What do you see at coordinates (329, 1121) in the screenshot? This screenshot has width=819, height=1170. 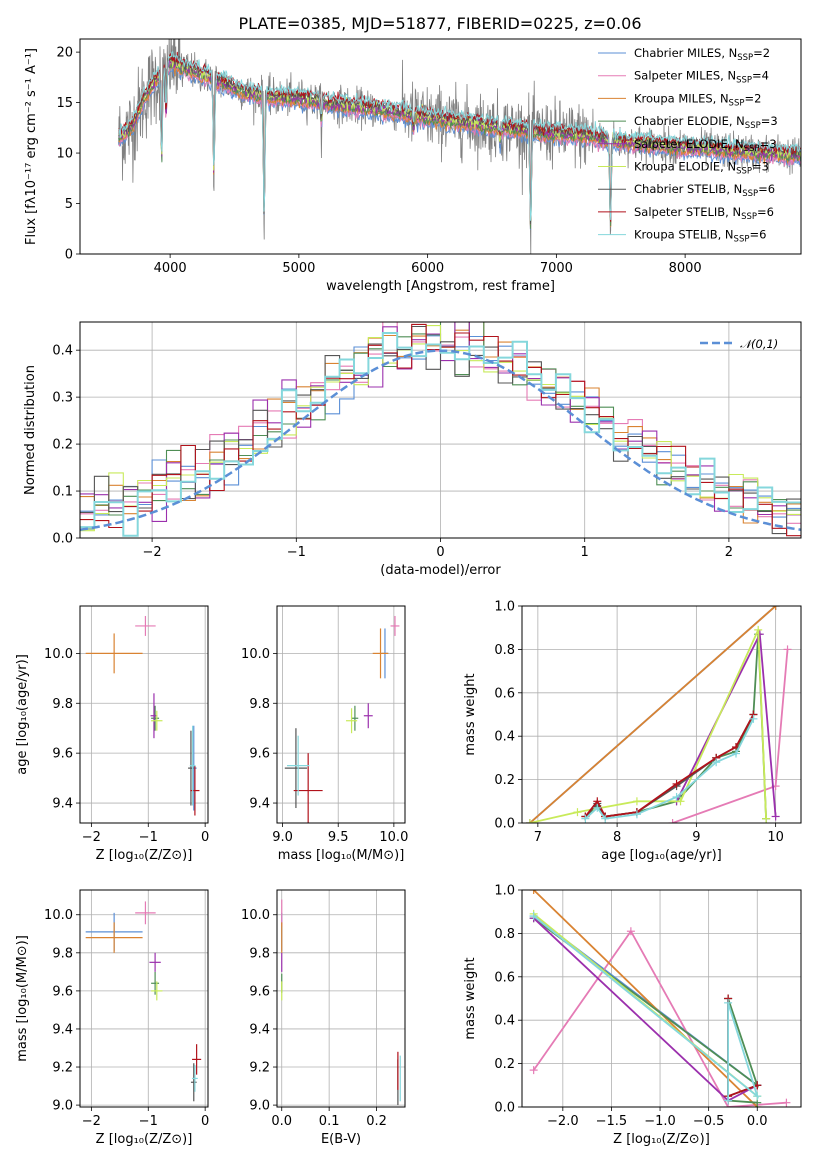 I see `x-tick-label: 0.1` at bounding box center [329, 1121].